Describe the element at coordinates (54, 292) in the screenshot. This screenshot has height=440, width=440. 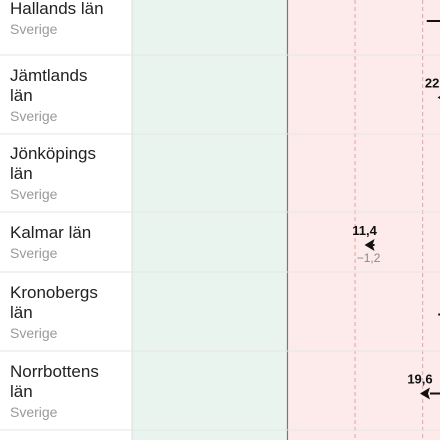
I see `region-name: Kronobergs` at that location.